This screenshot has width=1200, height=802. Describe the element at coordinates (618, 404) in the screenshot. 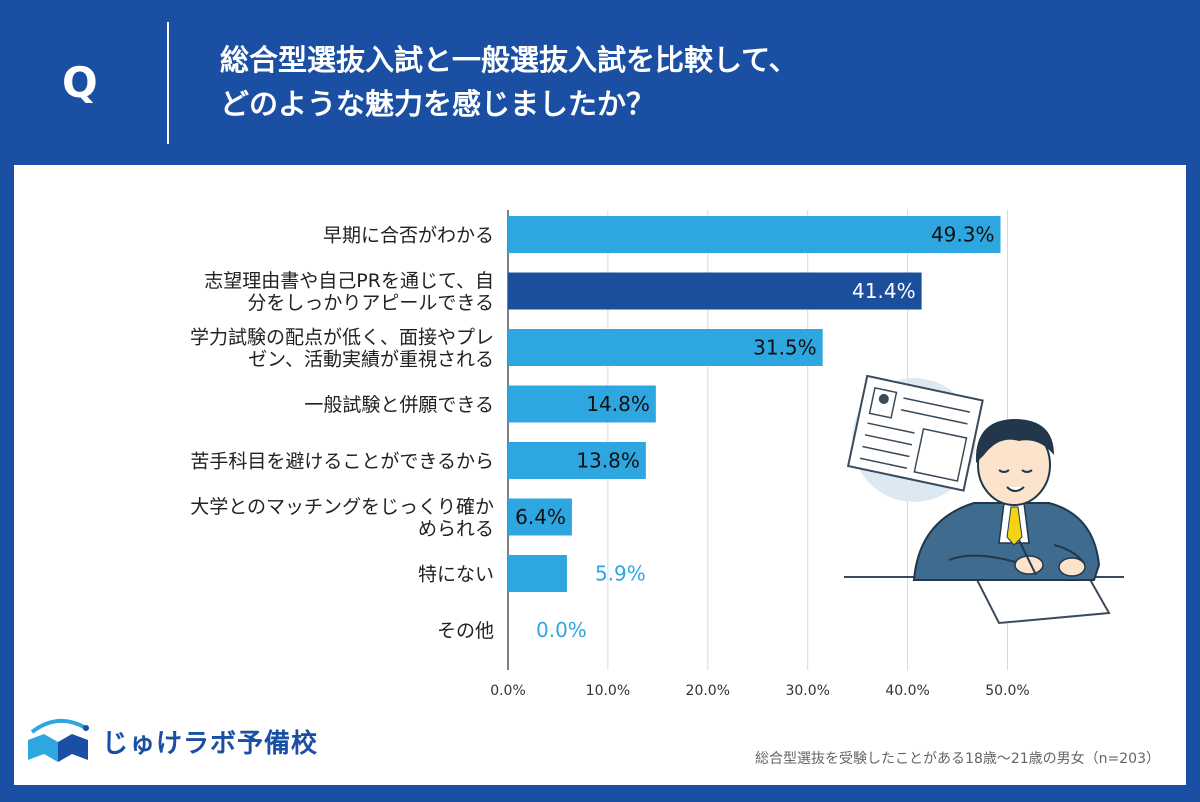

I see `value-label: 14.8%` at that location.